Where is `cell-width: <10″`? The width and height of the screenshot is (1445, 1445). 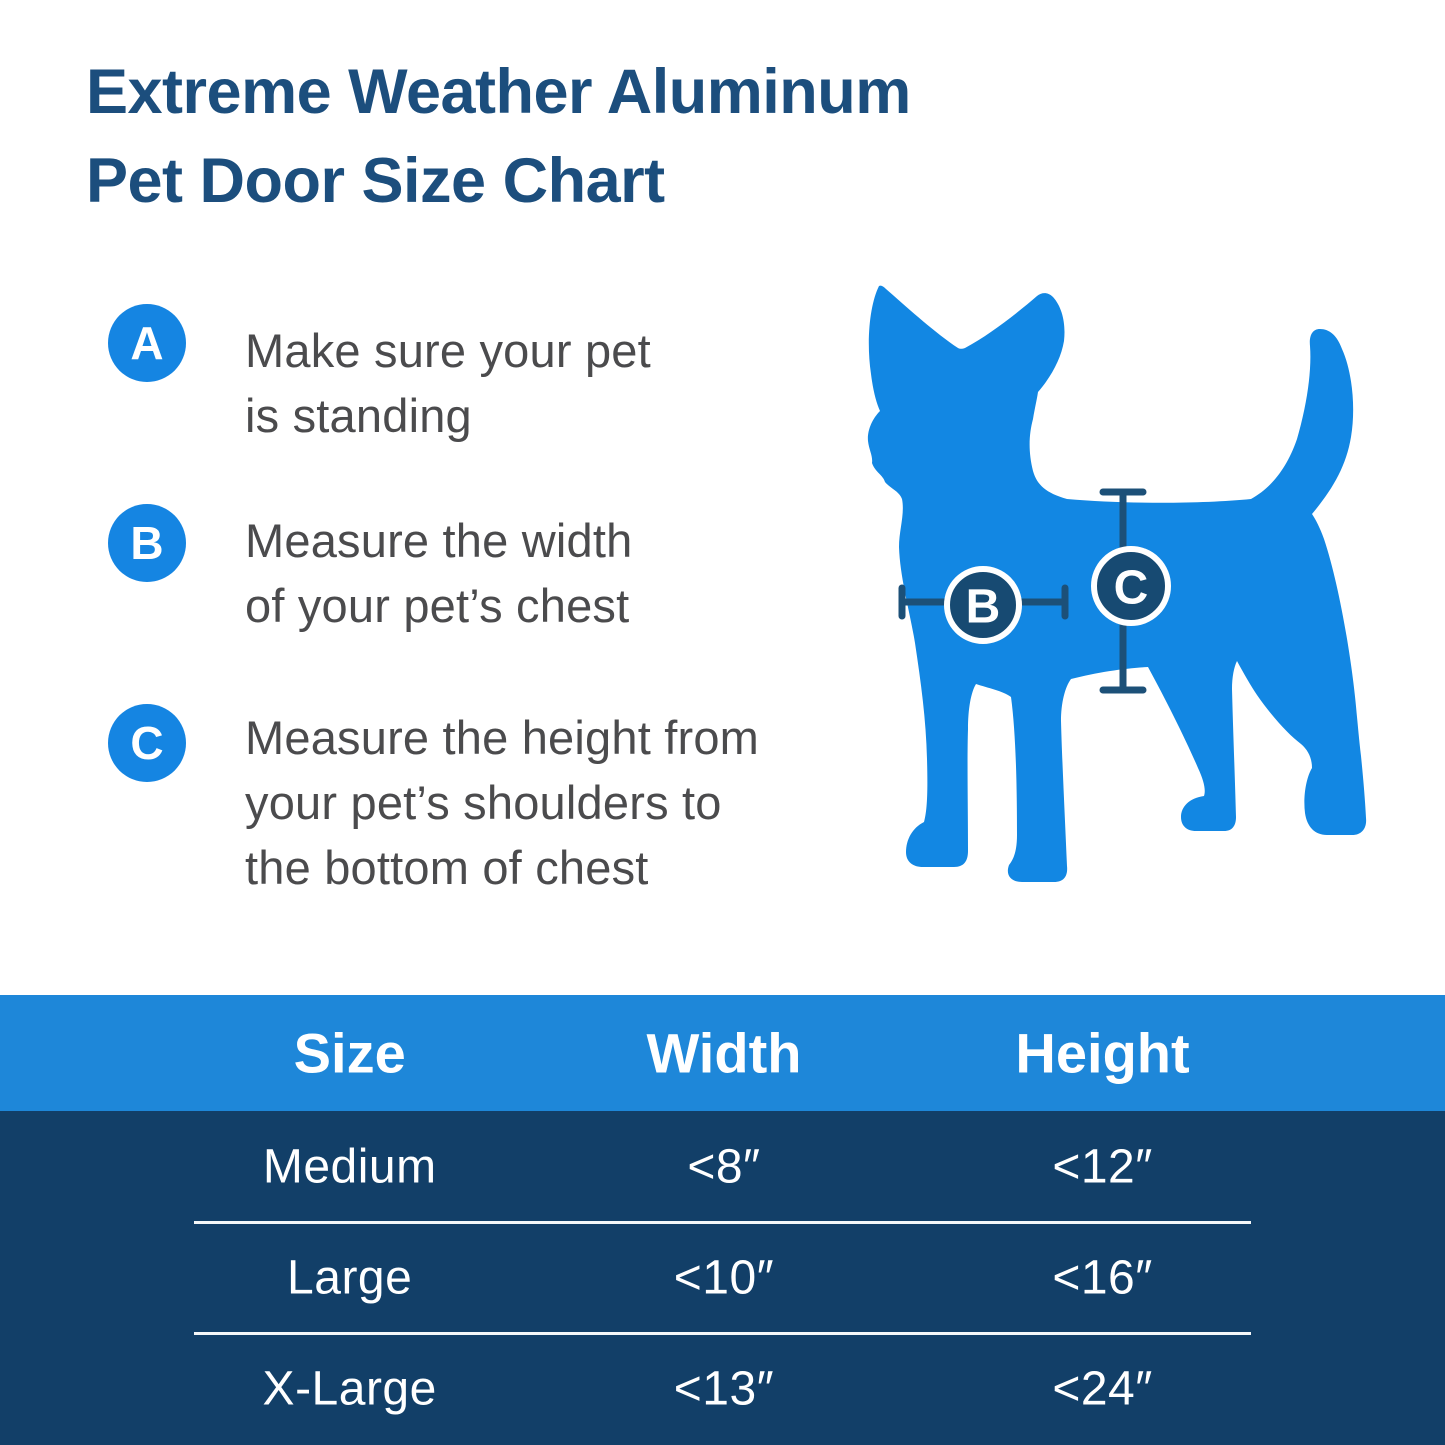
cell-width: <10″ is located at coordinates (724, 1277).